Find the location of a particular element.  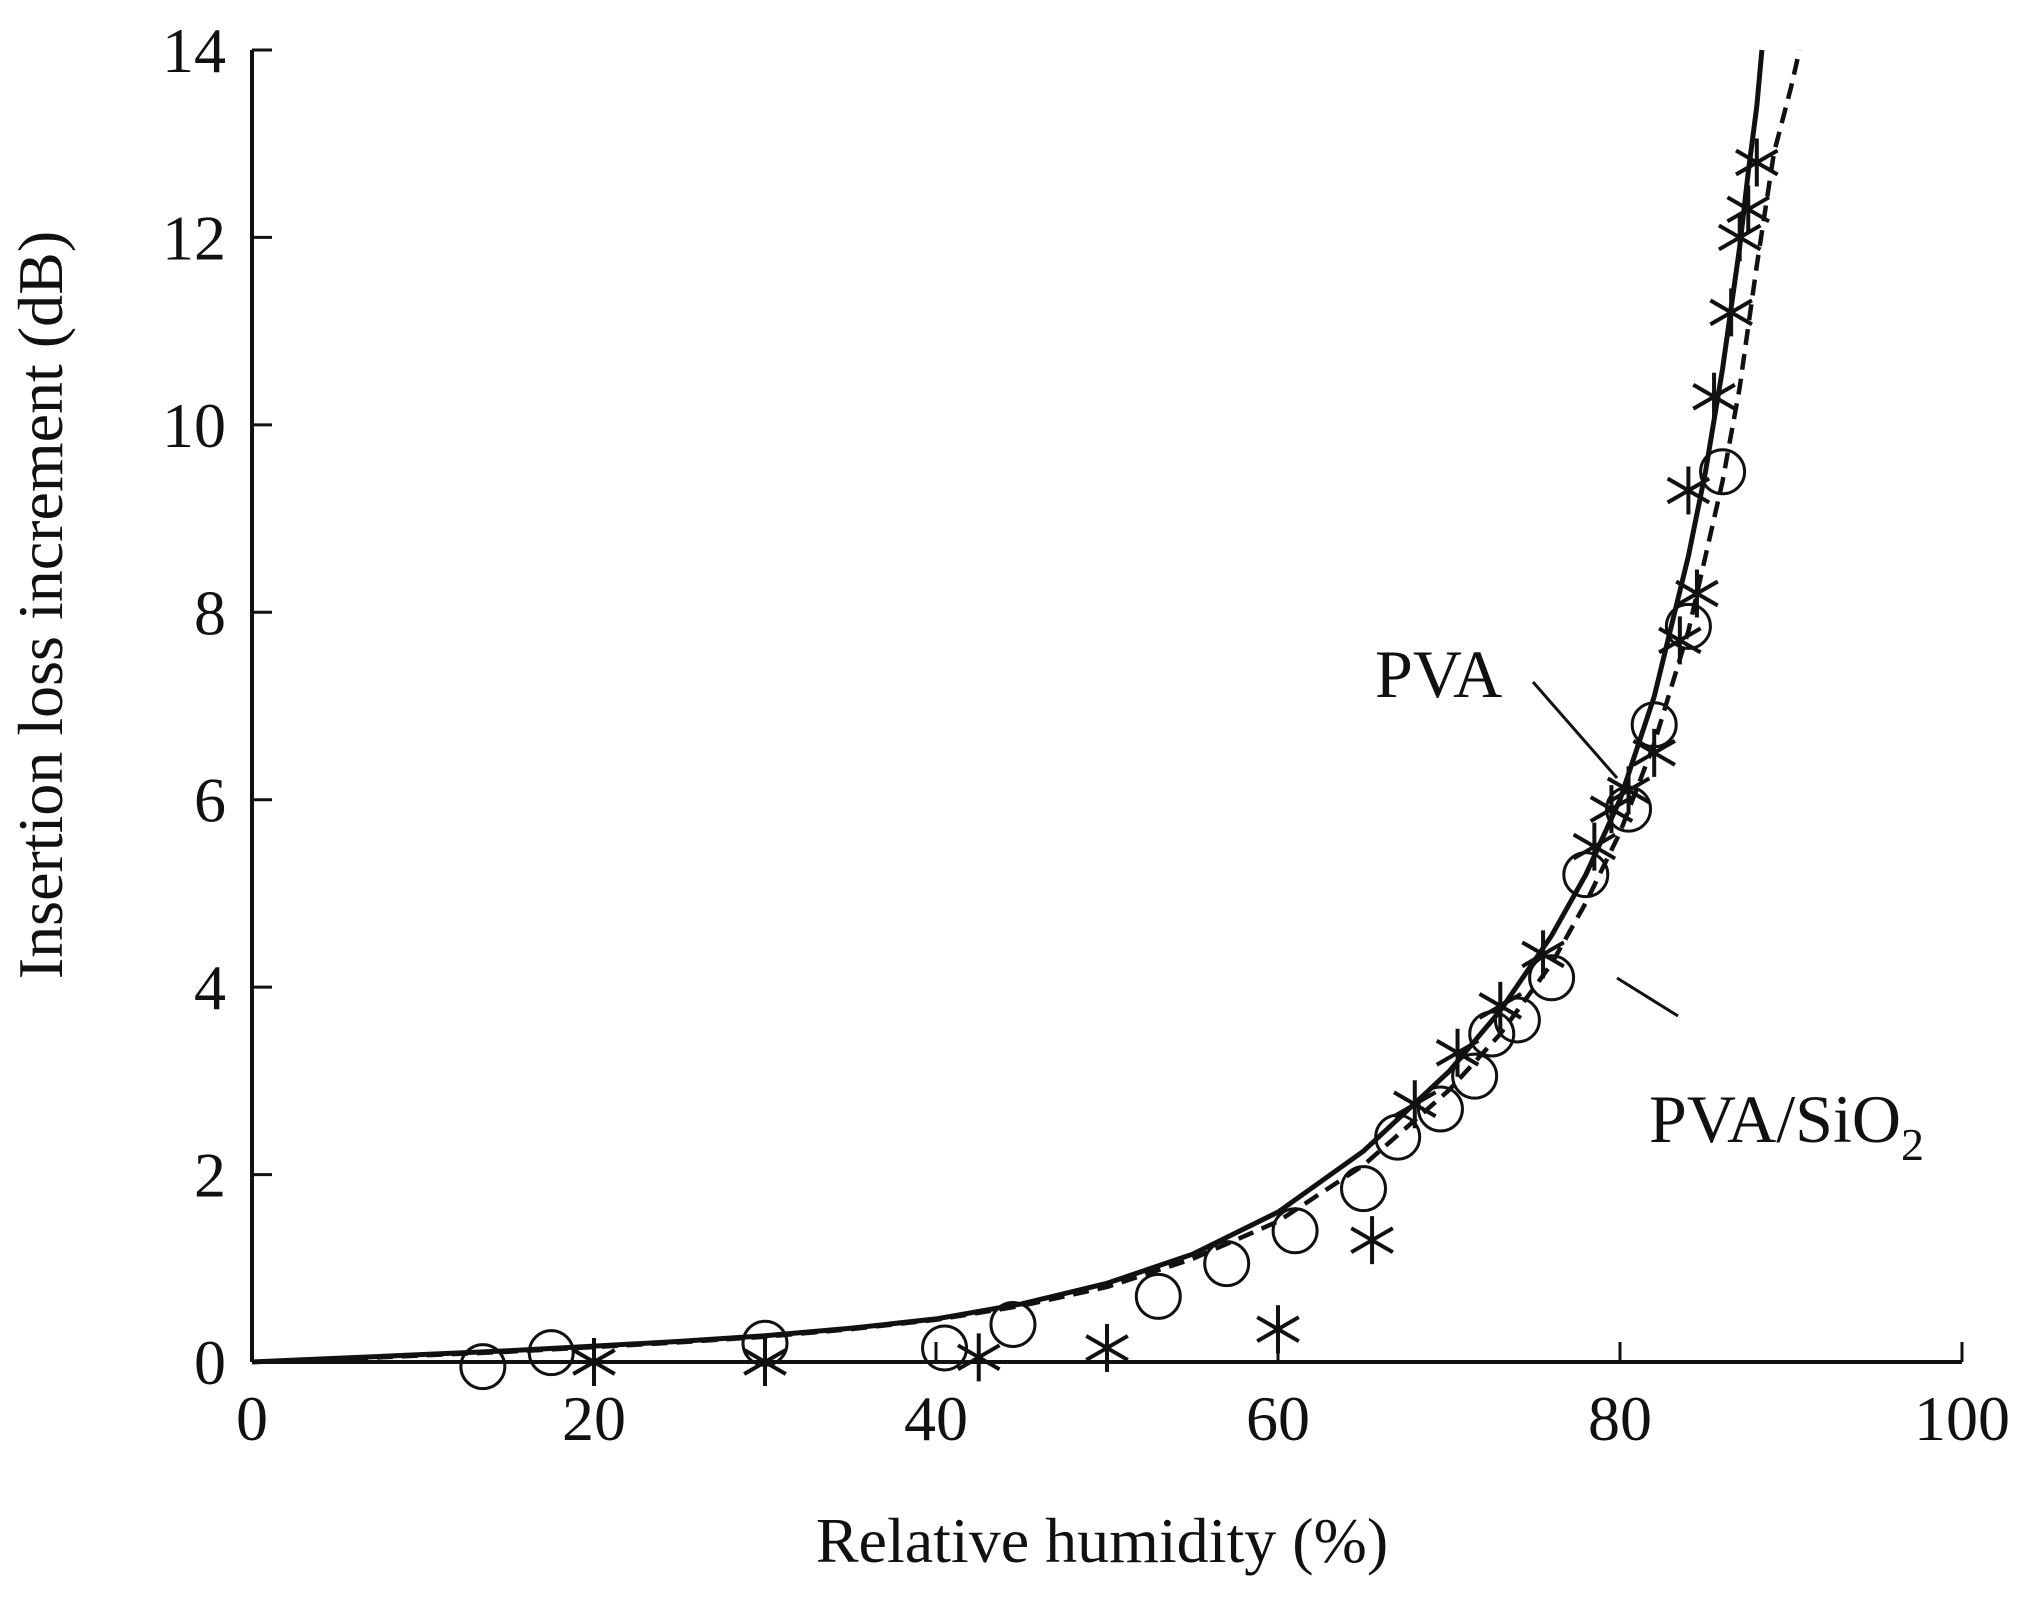

x-tick-label: 20 is located at coordinates (594, 1418).